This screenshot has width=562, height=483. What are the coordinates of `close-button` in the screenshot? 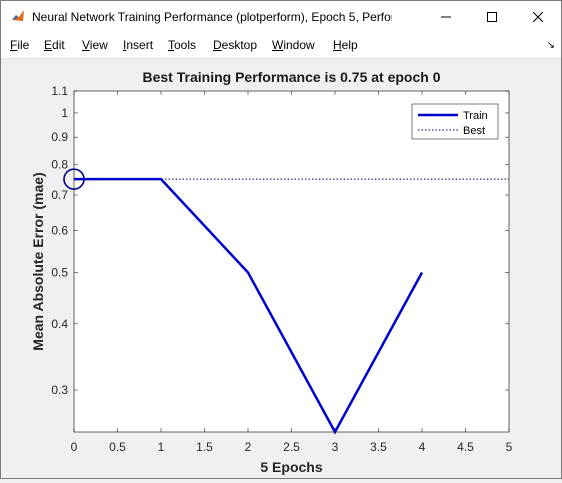 It's located at (538, 16).